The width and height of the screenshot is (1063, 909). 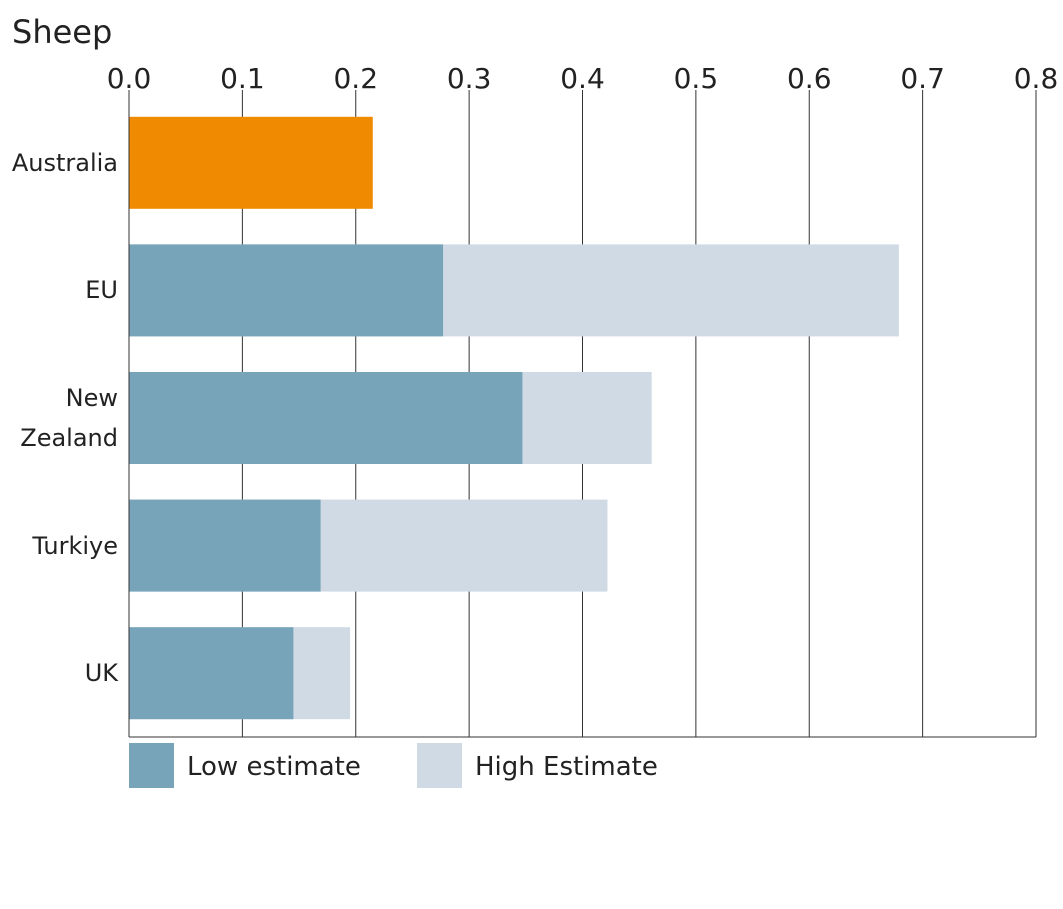 I want to click on x-tick-label: 0.5, so click(x=696, y=78).